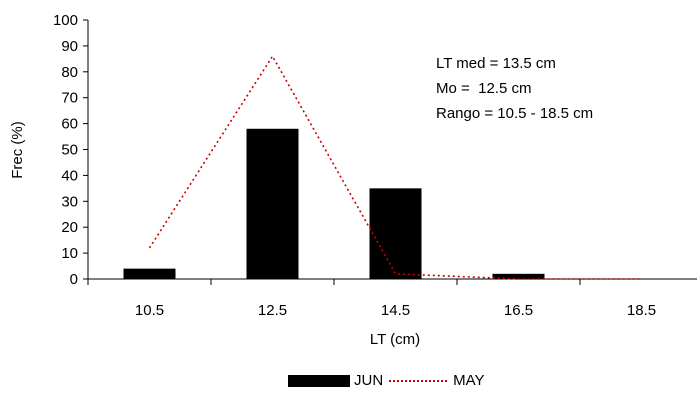 This screenshot has width=697, height=394. Describe the element at coordinates (69, 98) in the screenshot. I see `y-tick-label: 70` at that location.